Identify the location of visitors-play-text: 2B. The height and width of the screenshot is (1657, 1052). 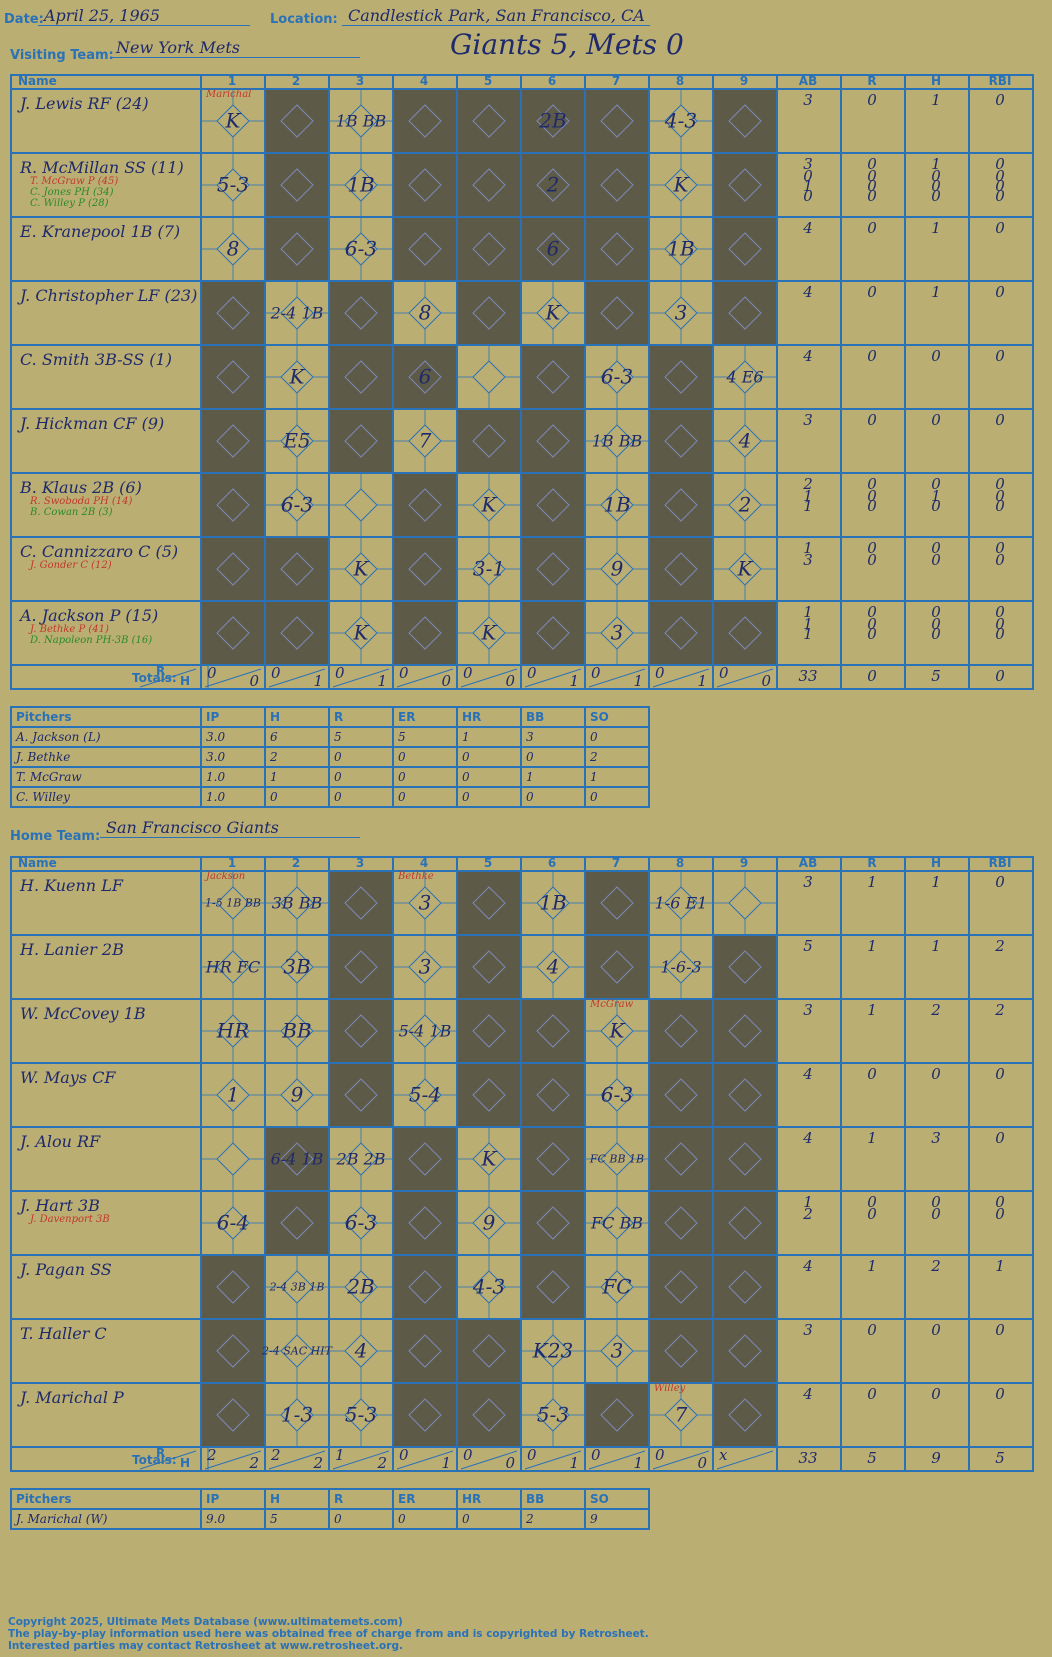
(552, 121).